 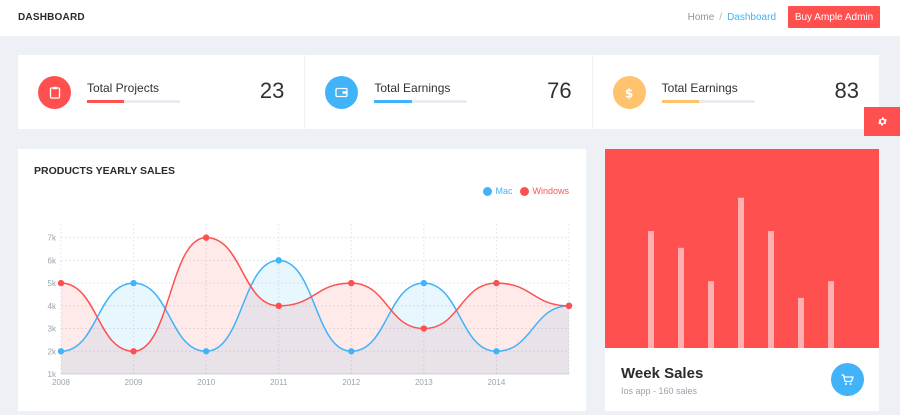 I want to click on legend-item-windows: Windows, so click(x=544, y=191).